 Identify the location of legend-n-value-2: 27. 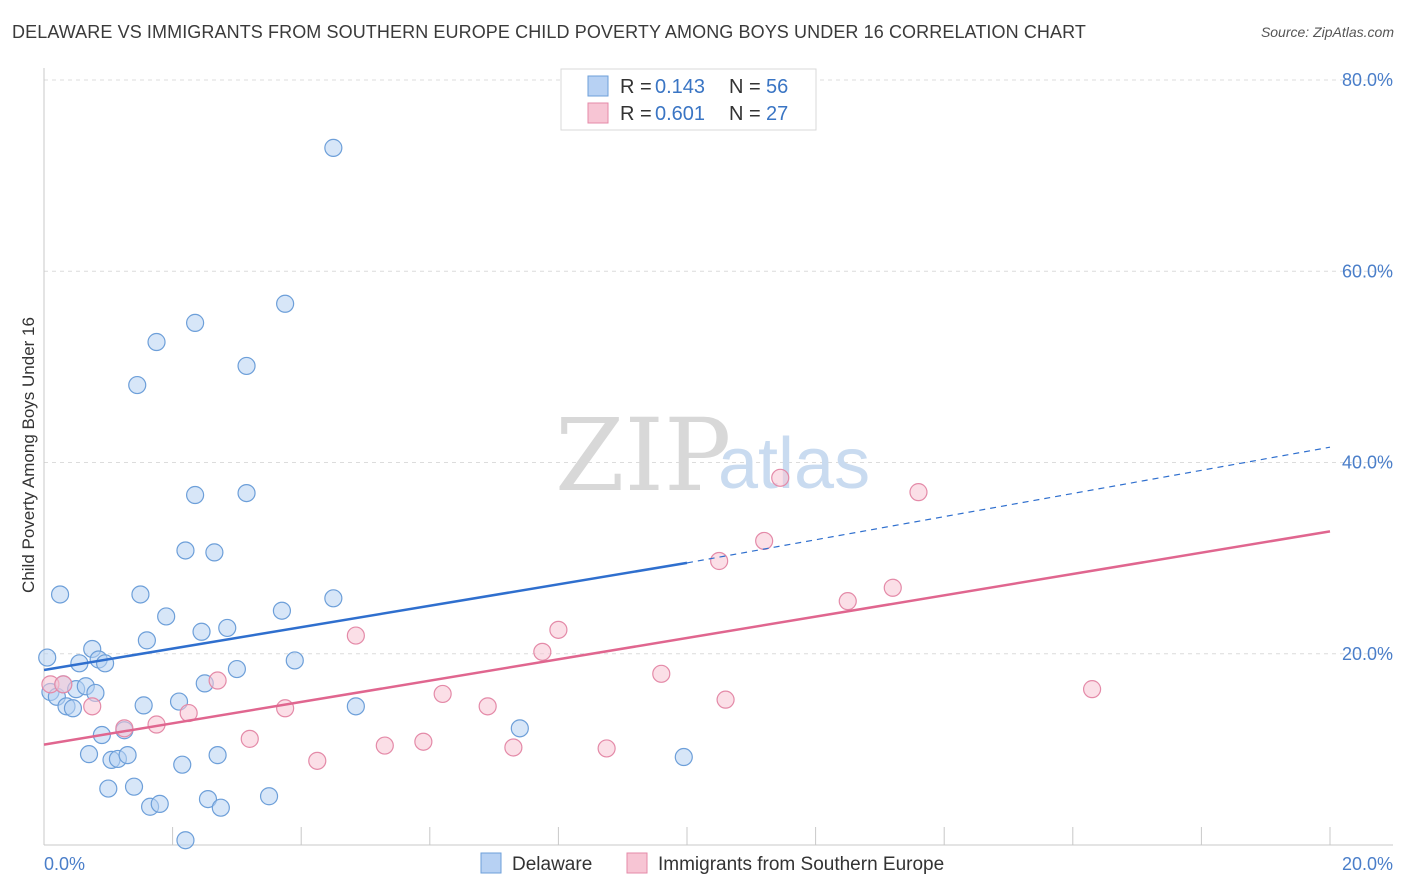
(777, 114).